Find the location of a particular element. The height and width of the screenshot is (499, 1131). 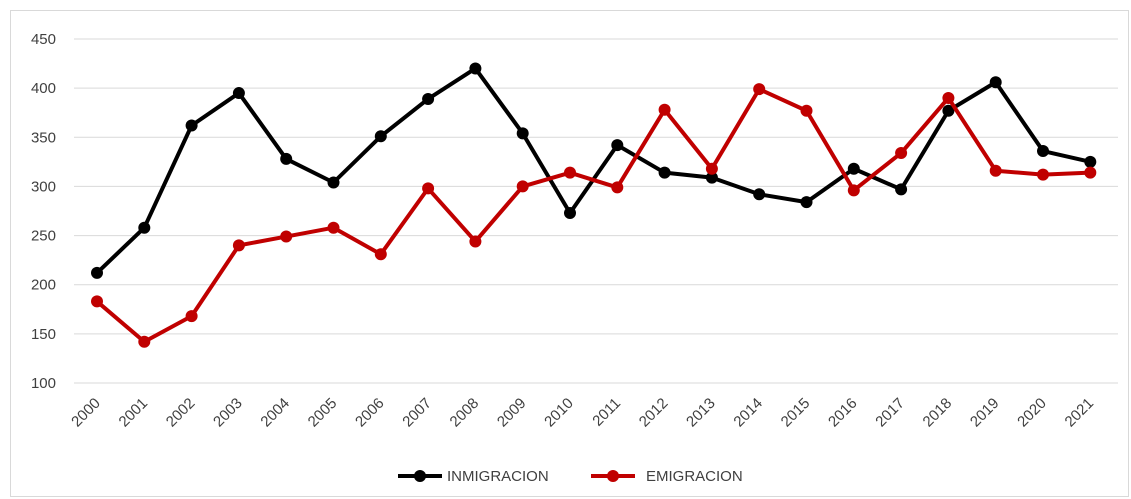

y-tick-label: 100 is located at coordinates (43, 383).